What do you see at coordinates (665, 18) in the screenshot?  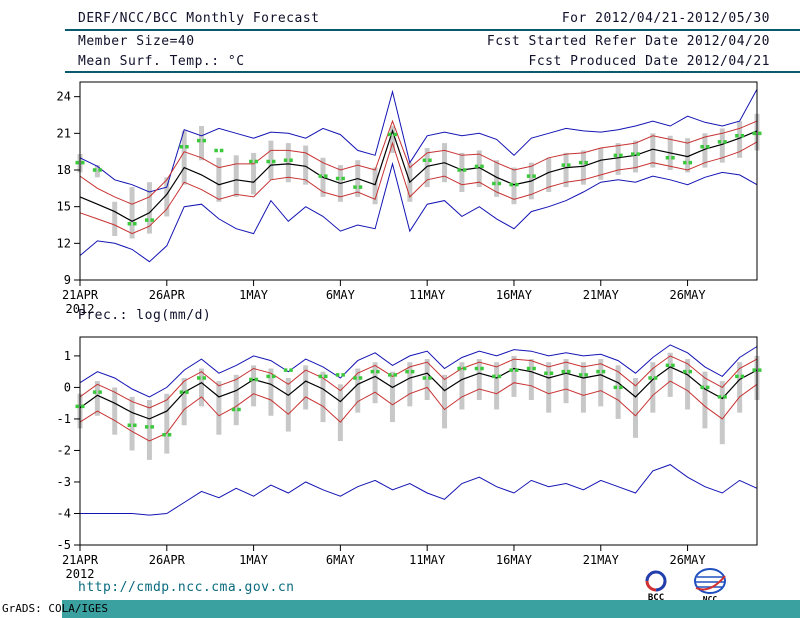 I see `forecast-range: For 2012/04/21-2012/05/30` at bounding box center [665, 18].